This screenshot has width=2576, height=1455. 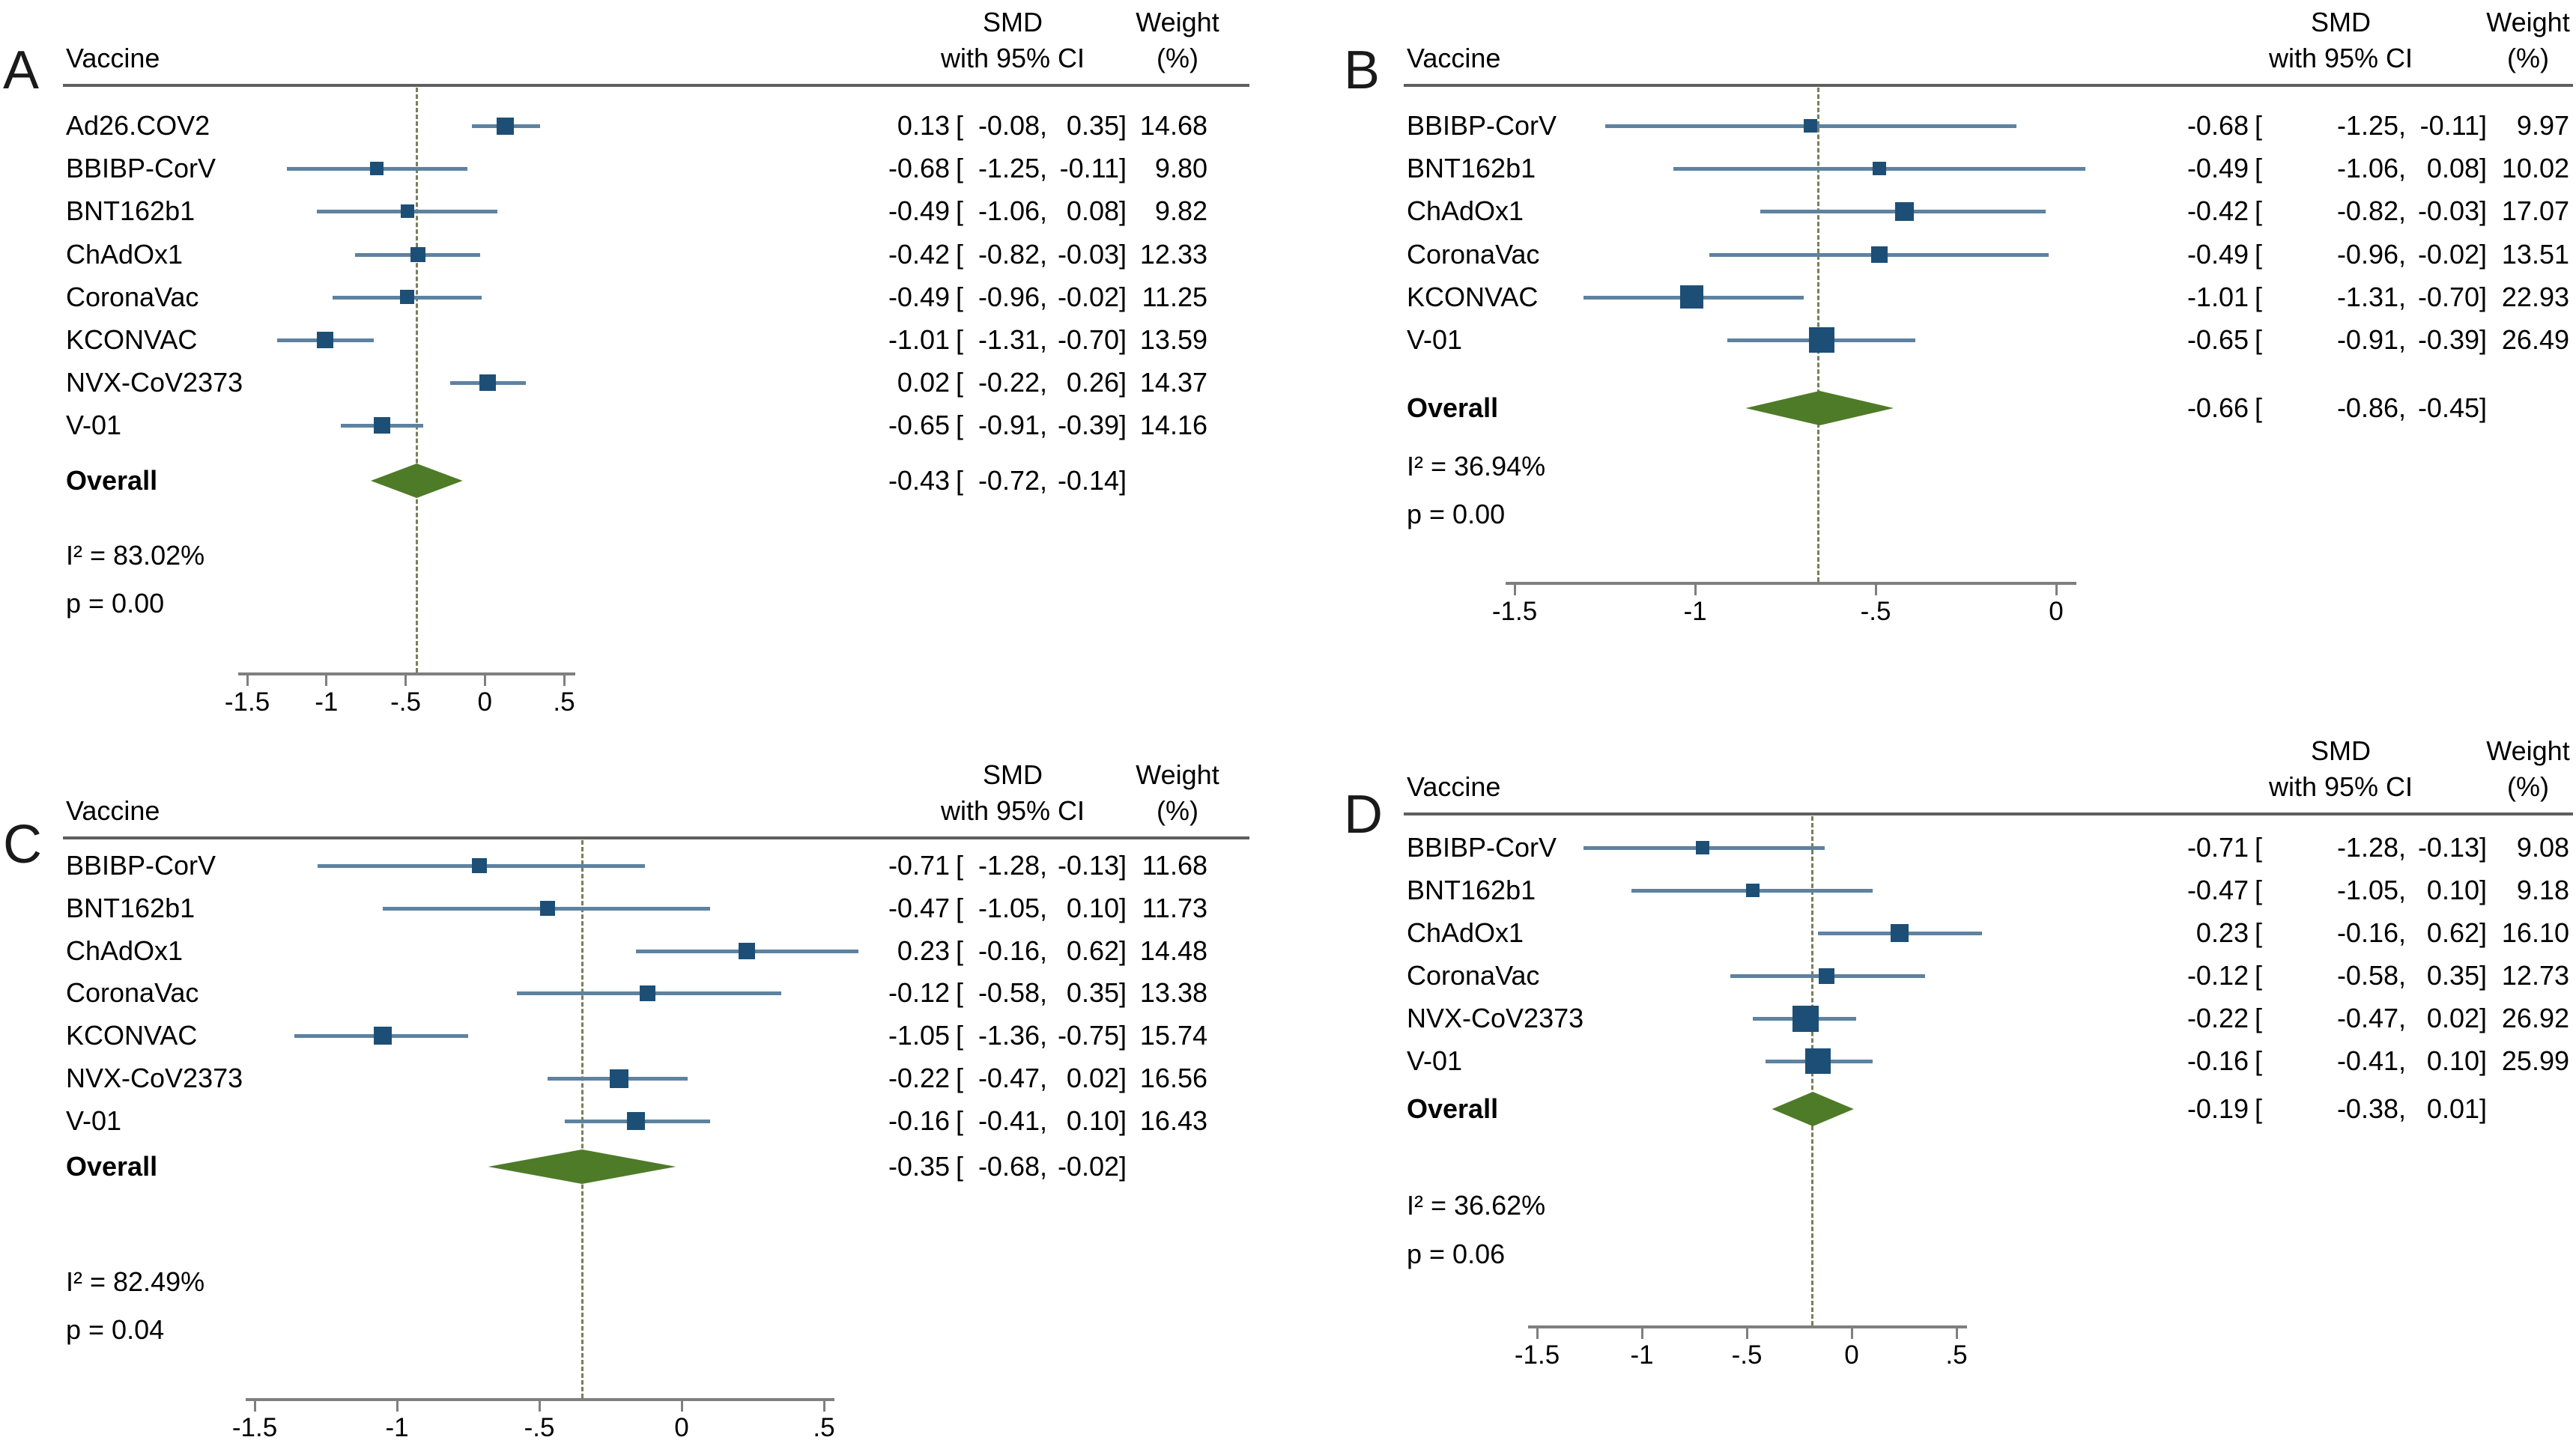 I want to click on weight-value: 13.59, so click(x=1173, y=339).